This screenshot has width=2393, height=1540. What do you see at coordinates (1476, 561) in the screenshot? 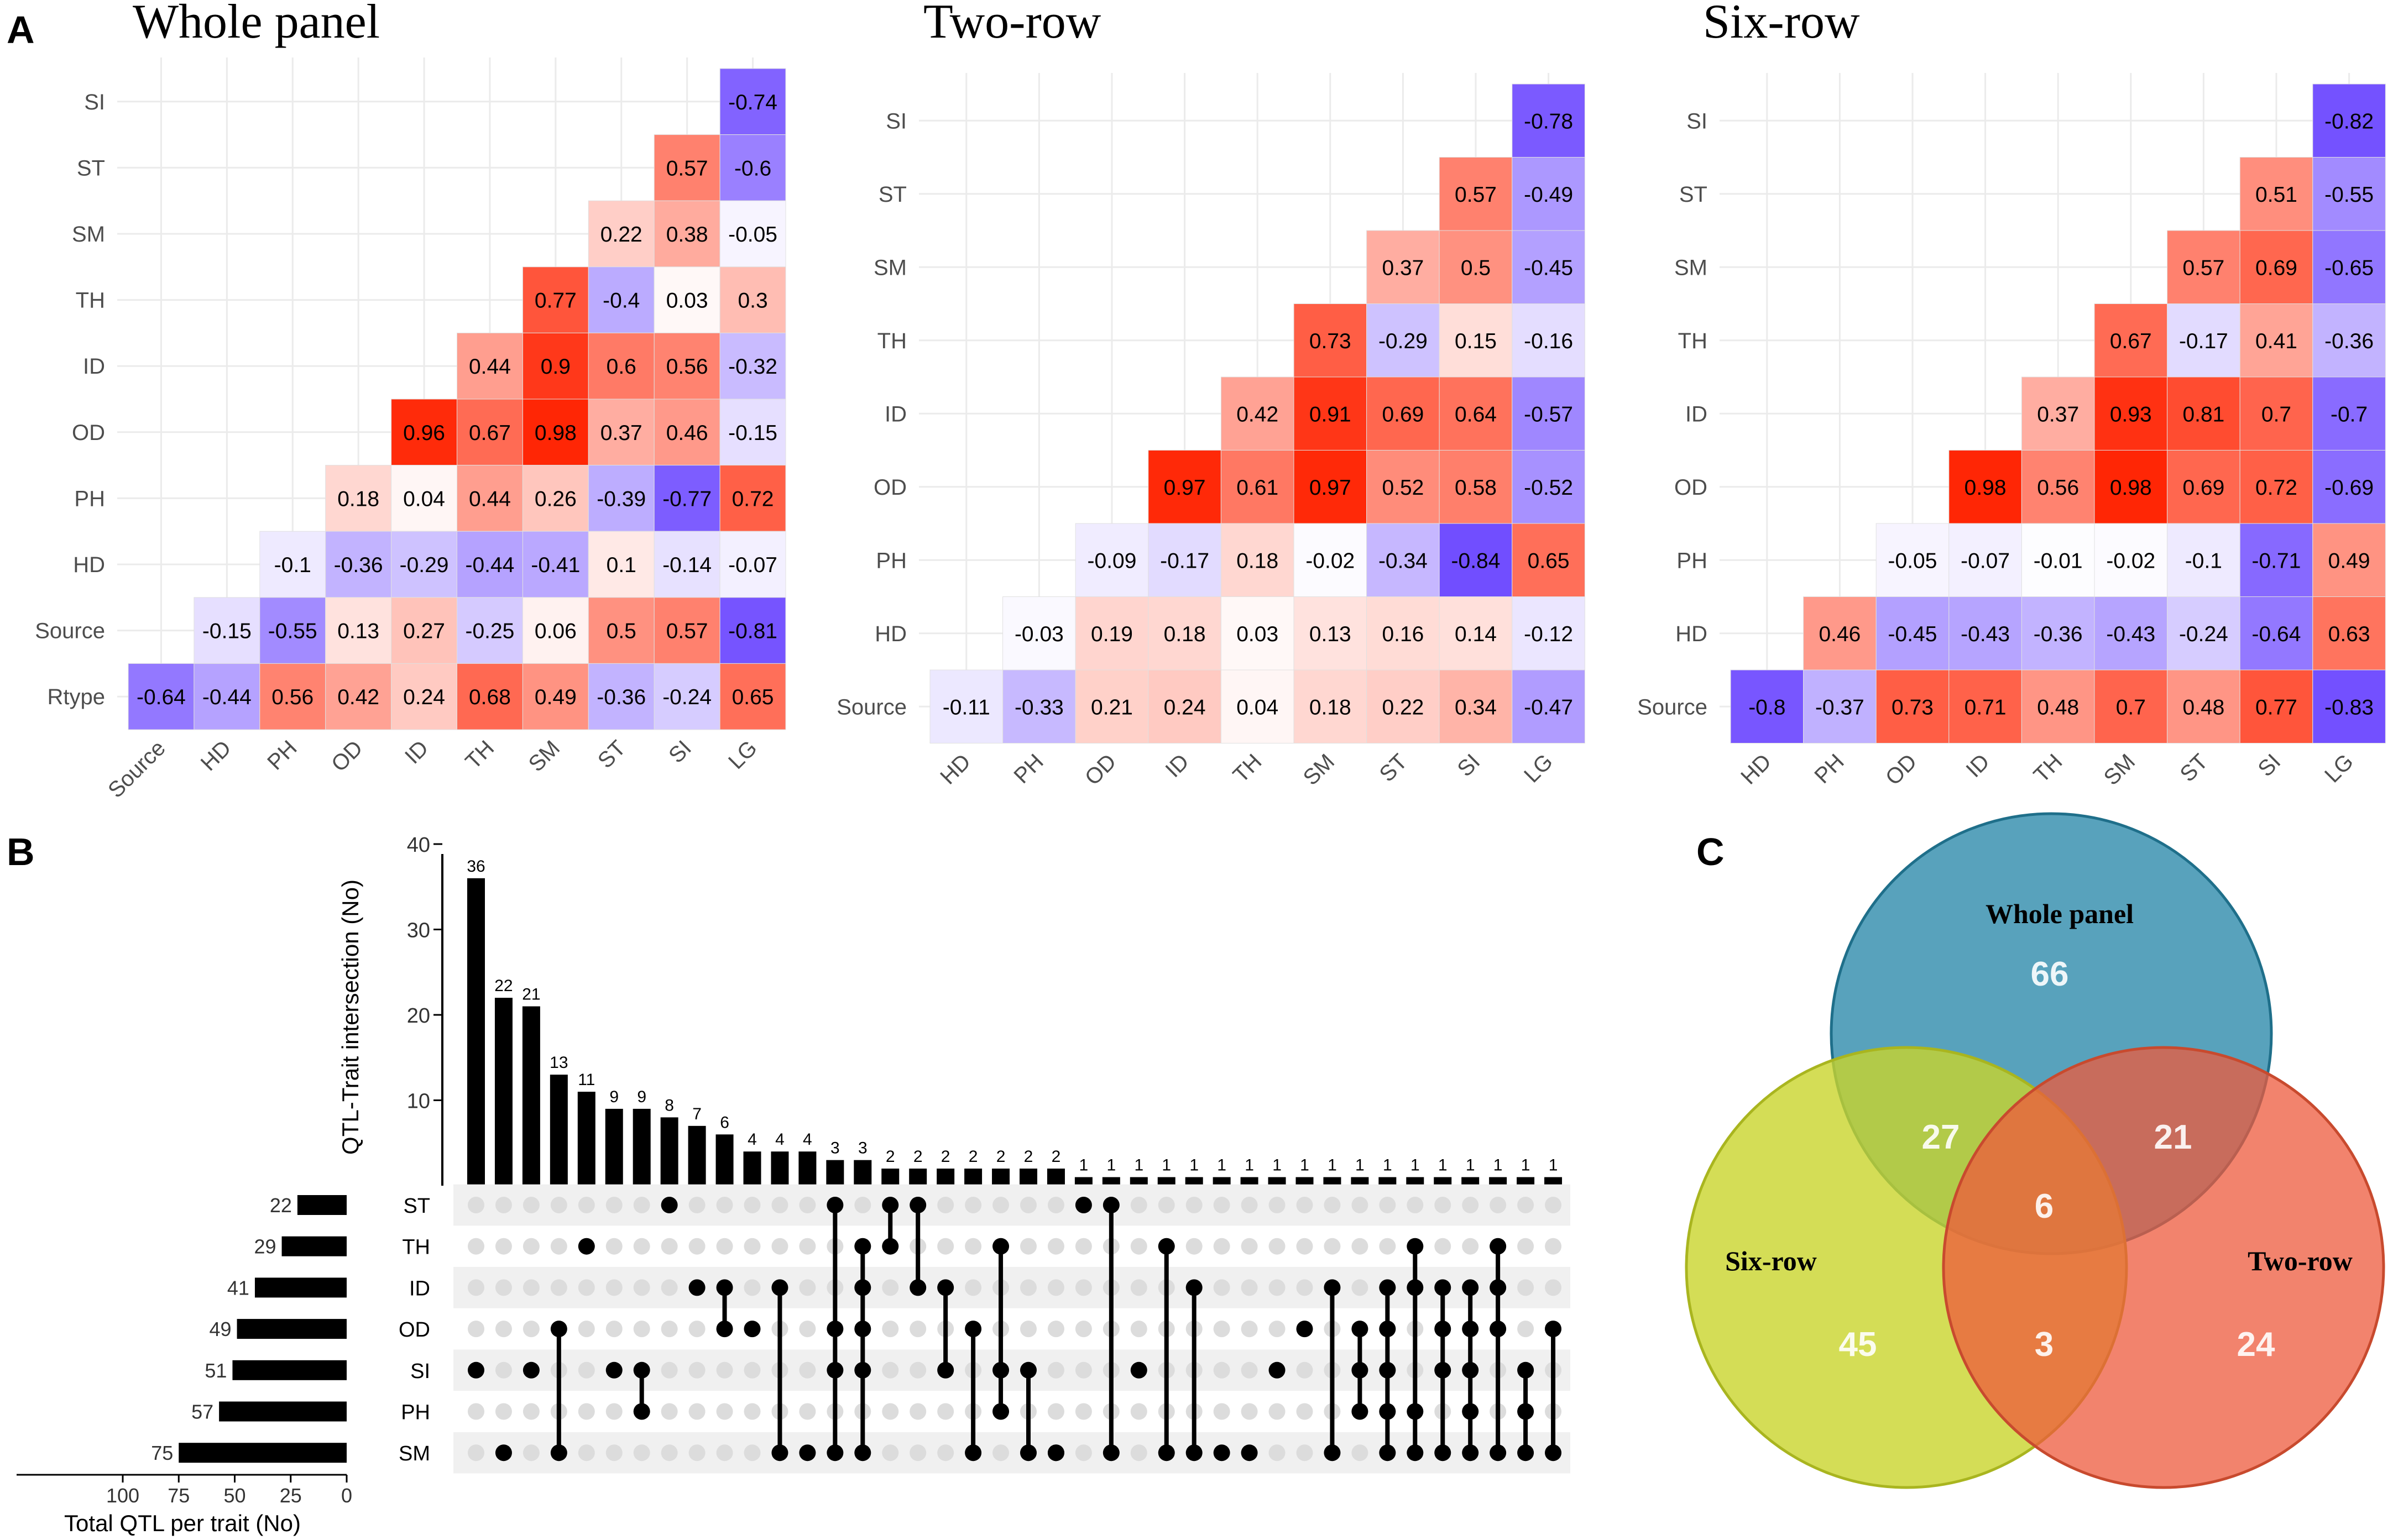
I see `cell-value: -0.84` at bounding box center [1476, 561].